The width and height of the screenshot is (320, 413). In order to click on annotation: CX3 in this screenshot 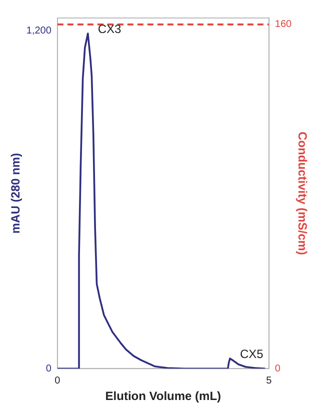, I will do `click(110, 29)`.